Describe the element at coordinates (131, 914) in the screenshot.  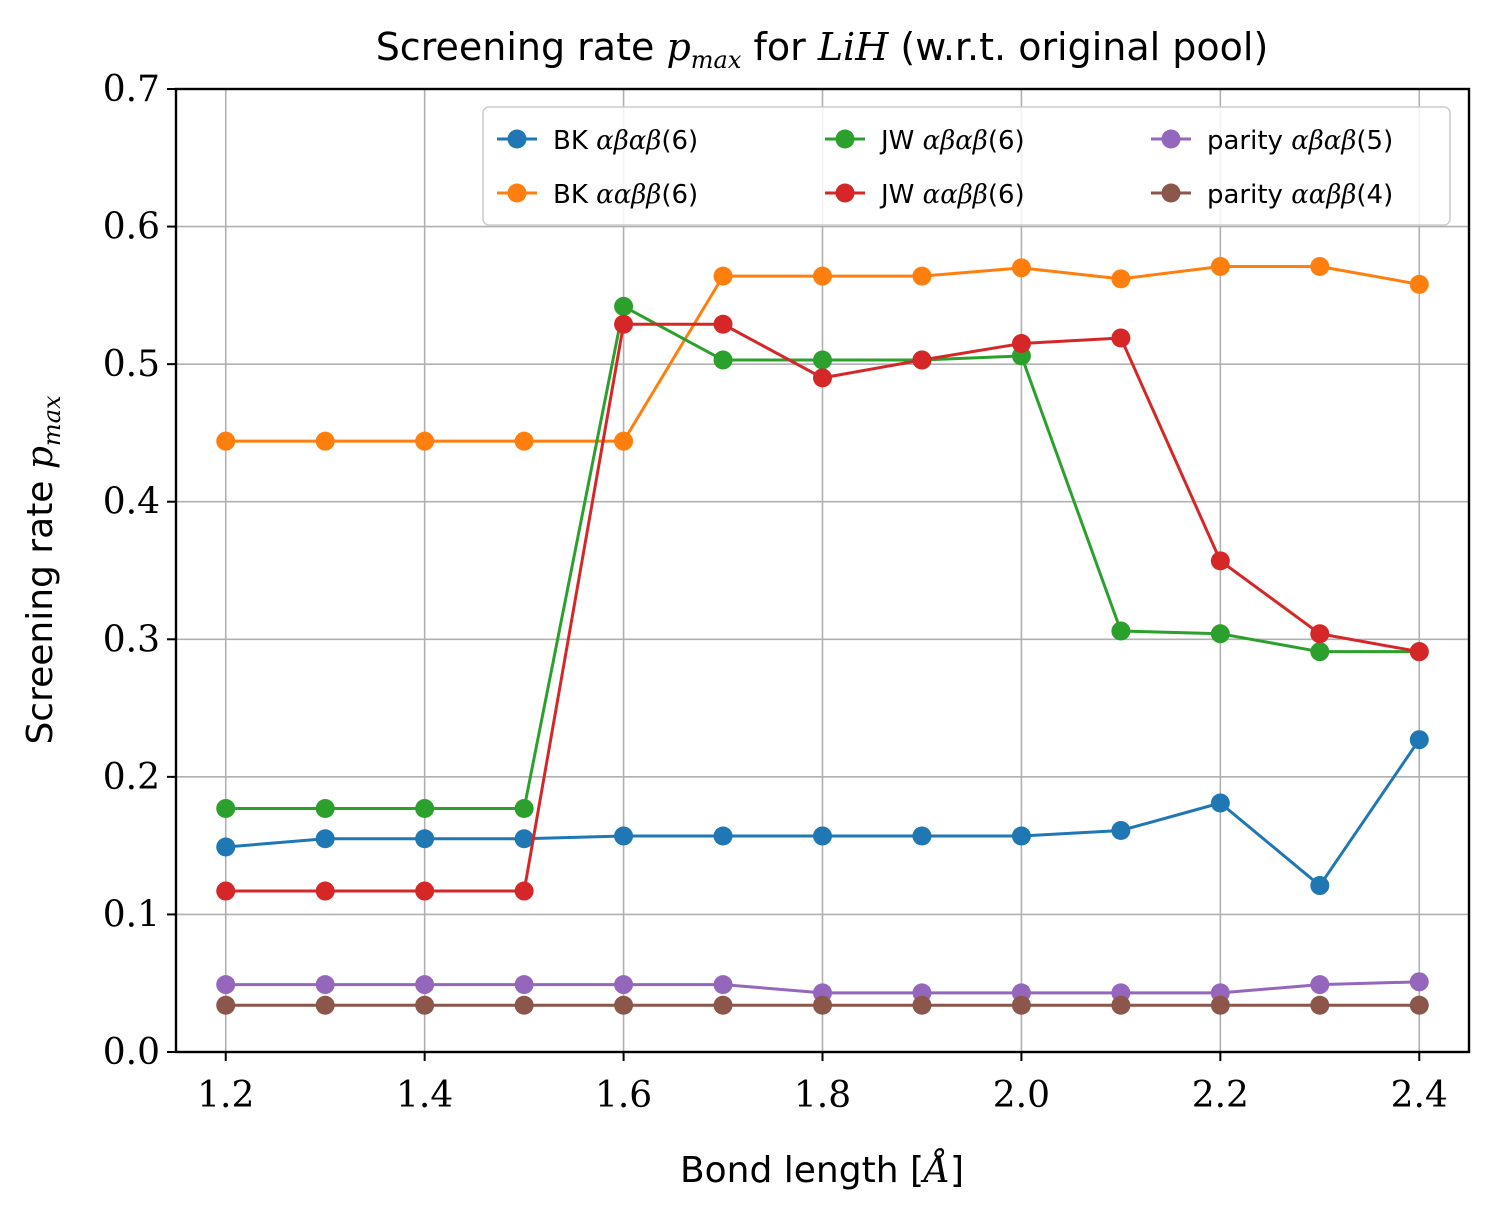
I see `y-tick-label: 0.1` at that location.